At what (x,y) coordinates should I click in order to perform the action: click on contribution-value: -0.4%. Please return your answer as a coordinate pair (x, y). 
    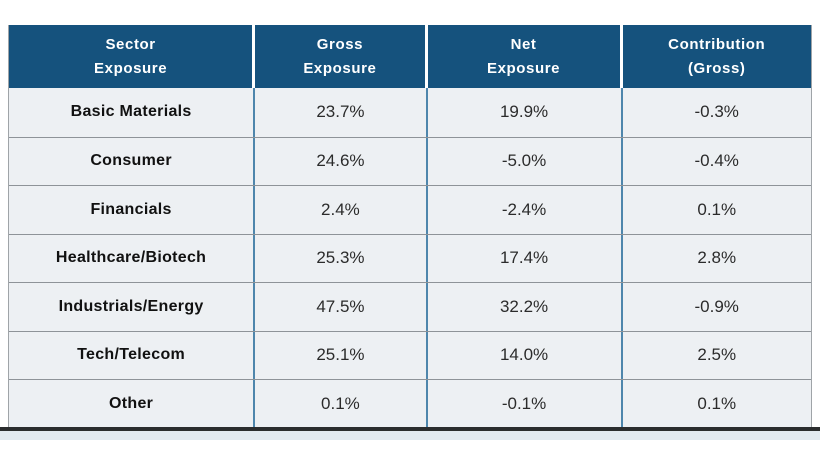
    Looking at the image, I should click on (716, 161).